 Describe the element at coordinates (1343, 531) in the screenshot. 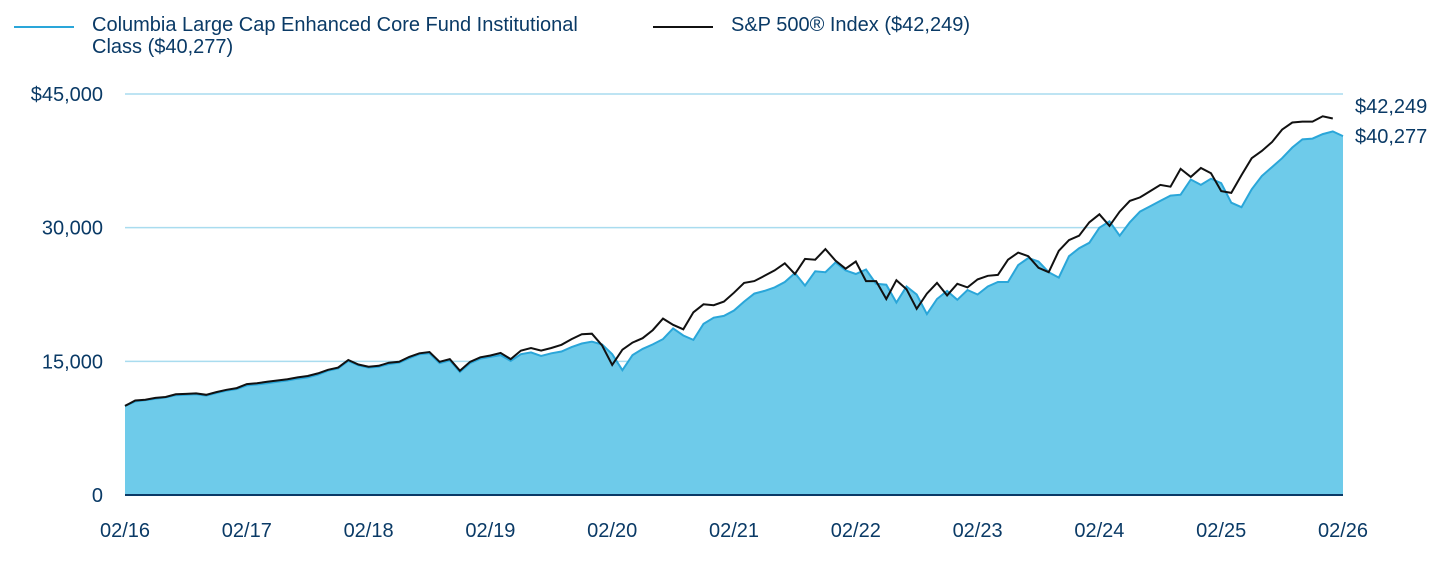

I see `x-tick-label: 02/26` at that location.